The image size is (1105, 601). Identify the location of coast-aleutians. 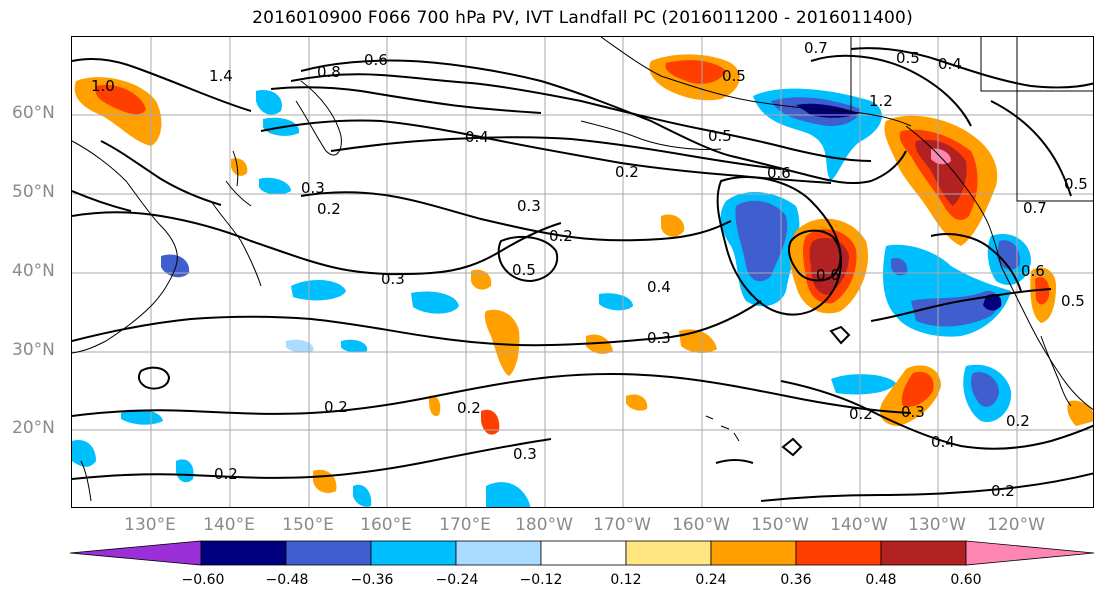
(651, 135).